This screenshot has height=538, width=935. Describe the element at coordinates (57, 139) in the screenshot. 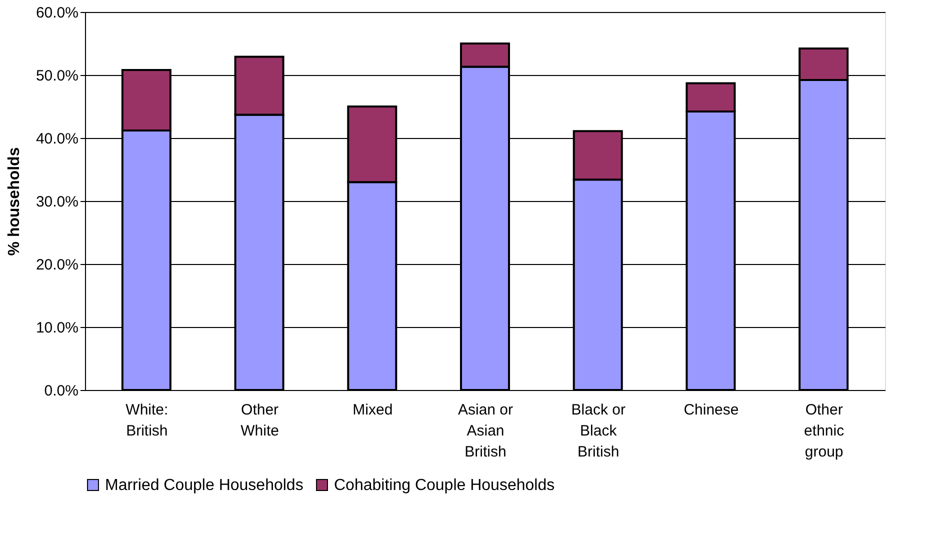

I see `y-tick-label: 40.0%` at that location.